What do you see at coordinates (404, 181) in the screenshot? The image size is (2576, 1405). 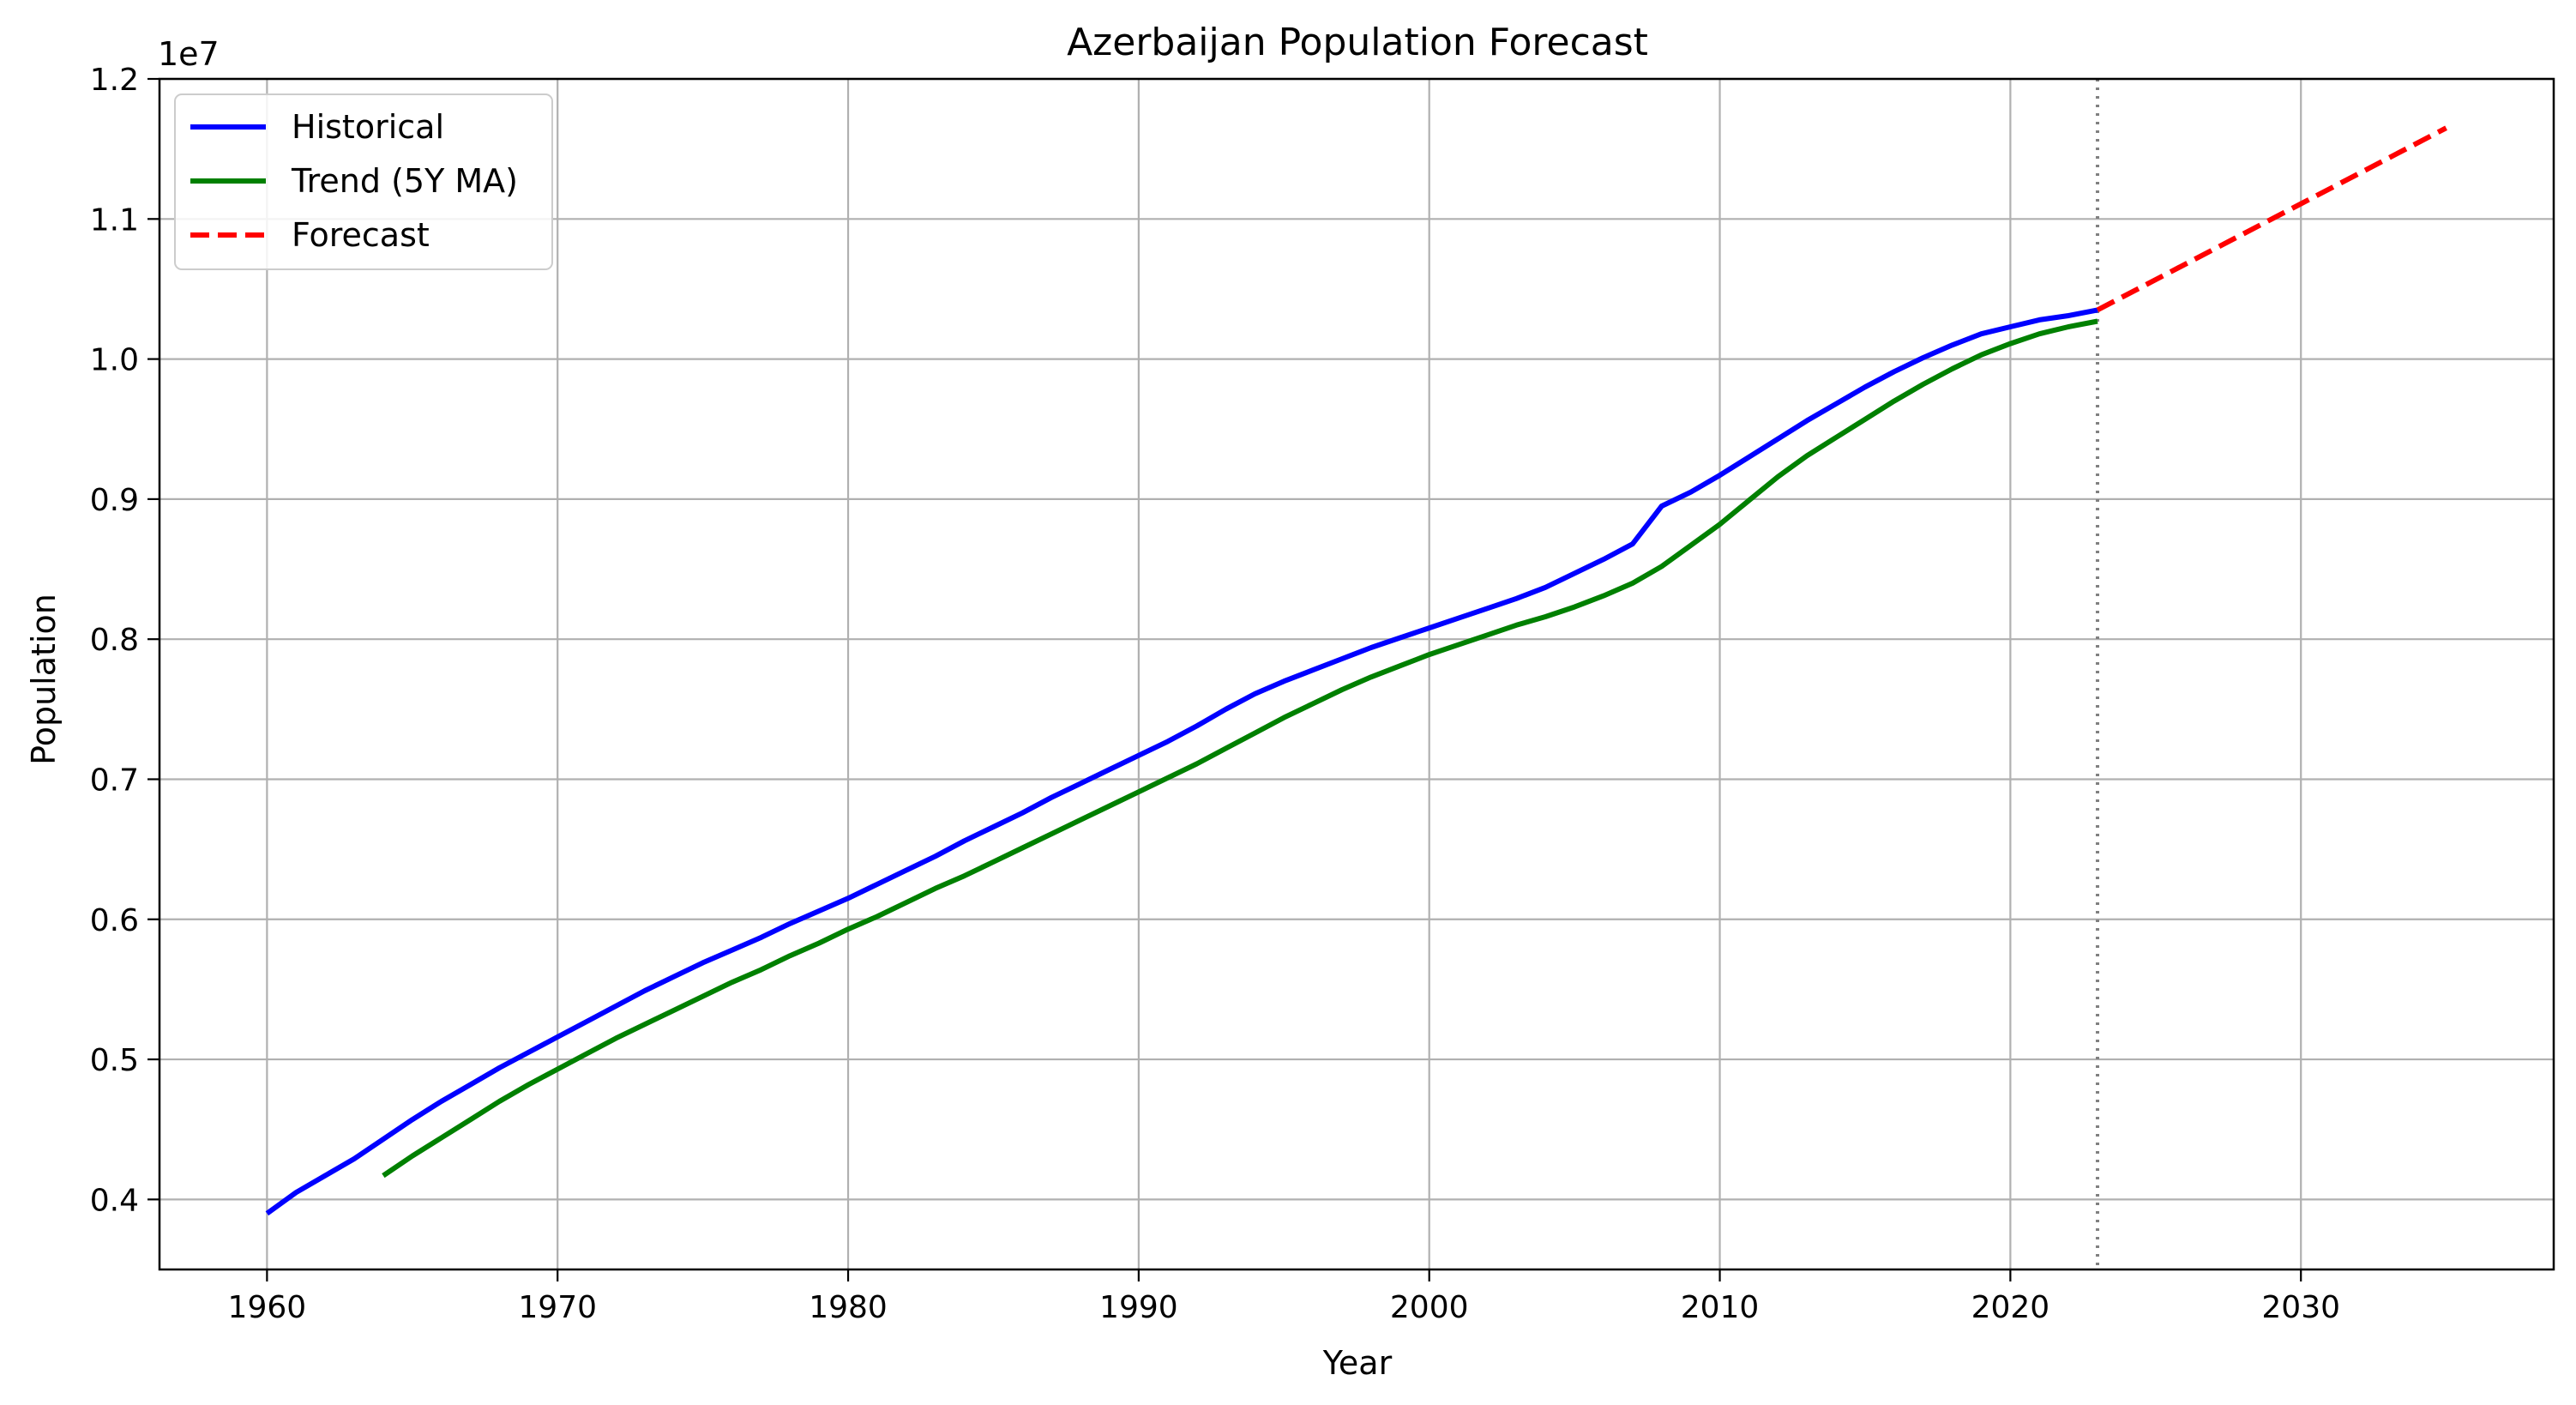 I see `legend-label: Trend (5Y MA)` at bounding box center [404, 181].